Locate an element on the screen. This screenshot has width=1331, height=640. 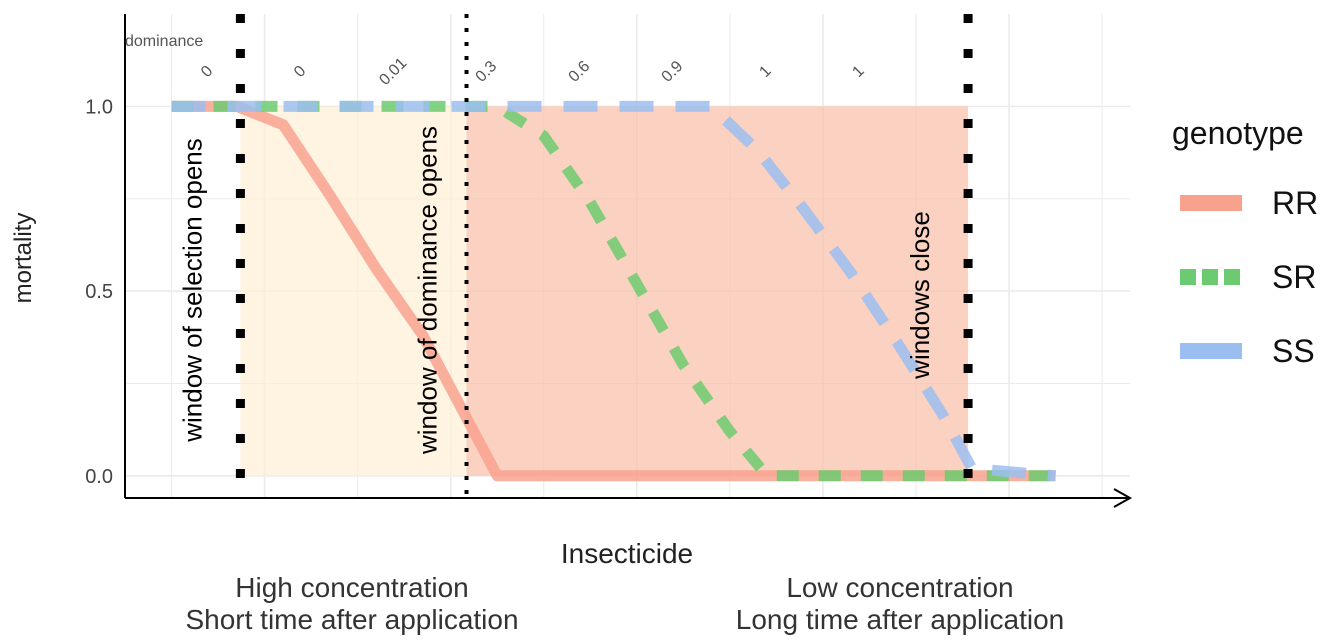
dominance-value: 0.3 is located at coordinates (487, 72).